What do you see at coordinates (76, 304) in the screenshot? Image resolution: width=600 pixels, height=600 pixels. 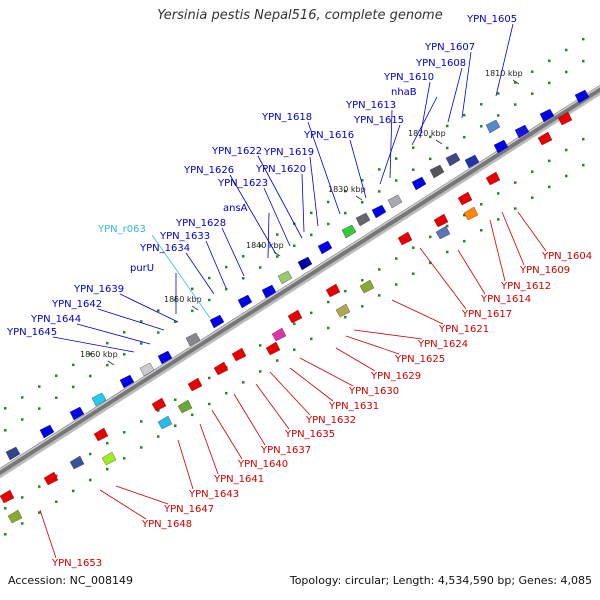 I see `gene-label-forward: YPN_1642` at bounding box center [76, 304].